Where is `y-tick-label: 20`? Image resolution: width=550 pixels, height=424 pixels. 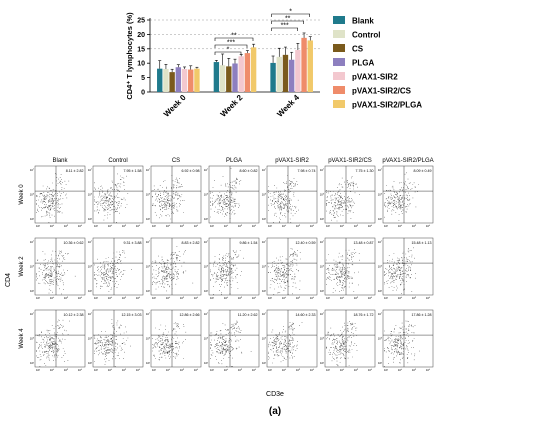
y-tick-label: 20 is located at coordinates (141, 35).